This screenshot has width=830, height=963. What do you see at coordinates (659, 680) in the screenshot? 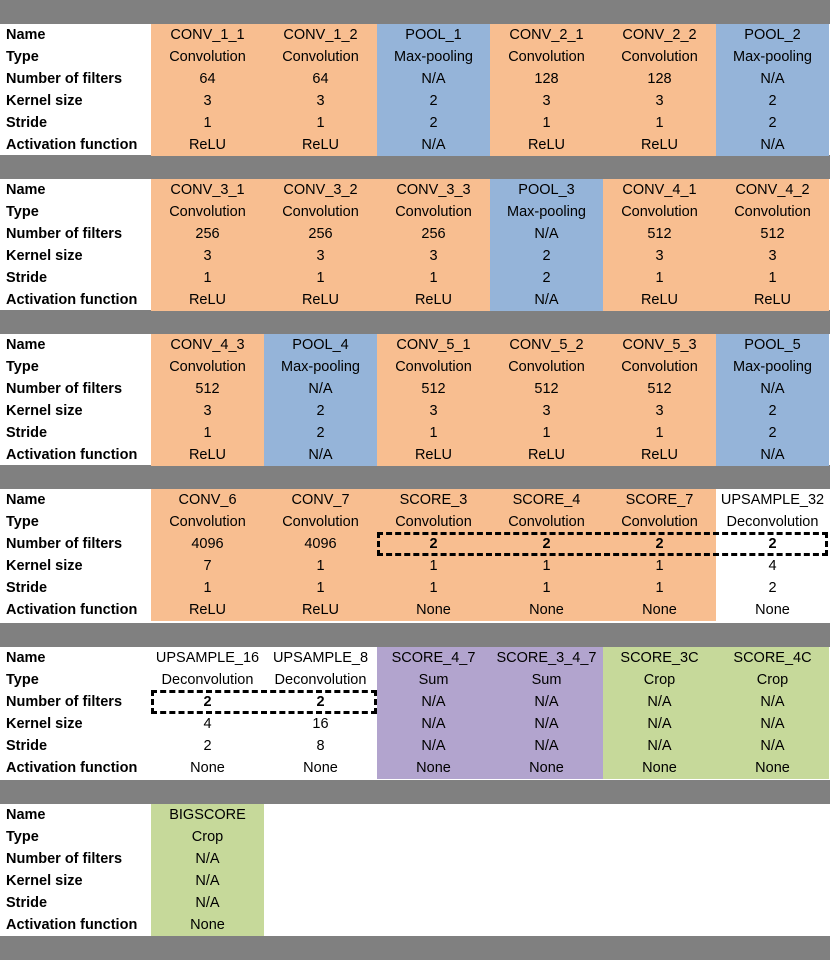
I see `cell-type: Crop` at bounding box center [659, 680].